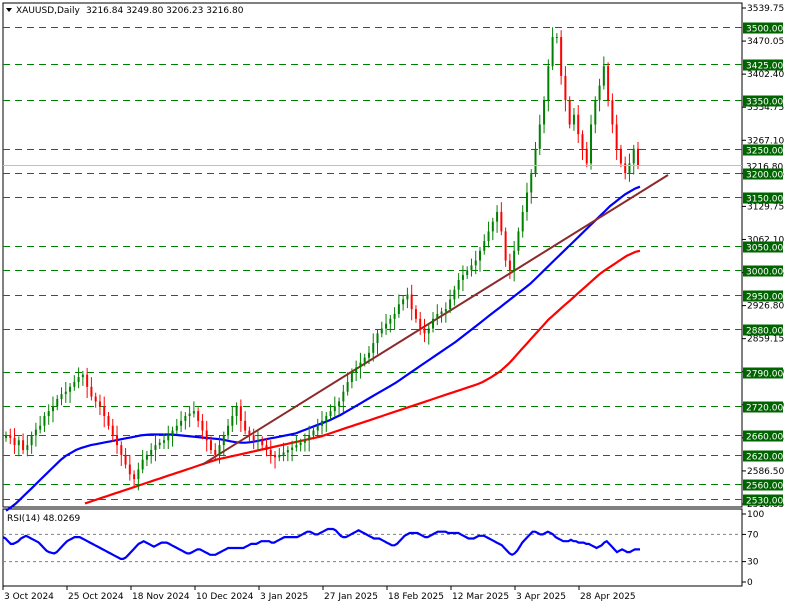  What do you see at coordinates (48, 11) in the screenshot?
I see `symbol-title: XAUUSD,Daily` at bounding box center [48, 11].